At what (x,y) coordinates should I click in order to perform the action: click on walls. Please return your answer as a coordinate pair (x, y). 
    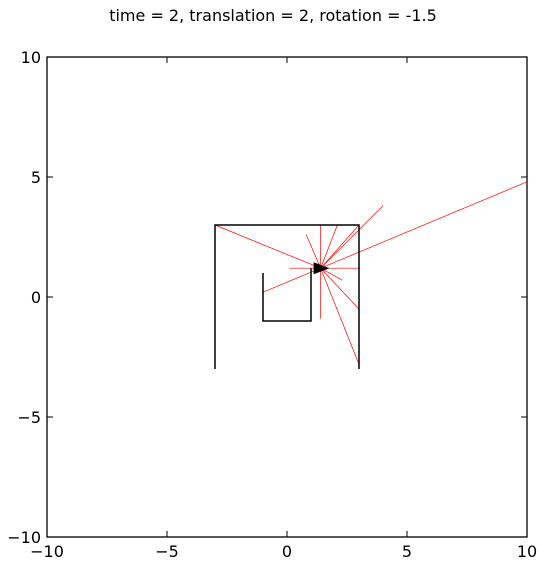
    Looking at the image, I should click on (287, 296).